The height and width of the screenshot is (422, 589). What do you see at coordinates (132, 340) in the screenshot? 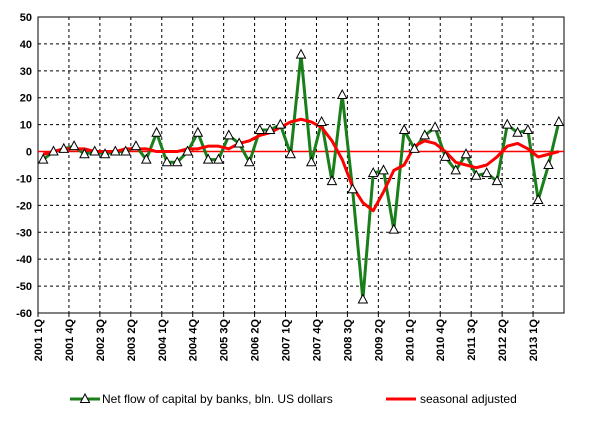
I see `x-tick-label: 2003 2Q` at bounding box center [132, 340].